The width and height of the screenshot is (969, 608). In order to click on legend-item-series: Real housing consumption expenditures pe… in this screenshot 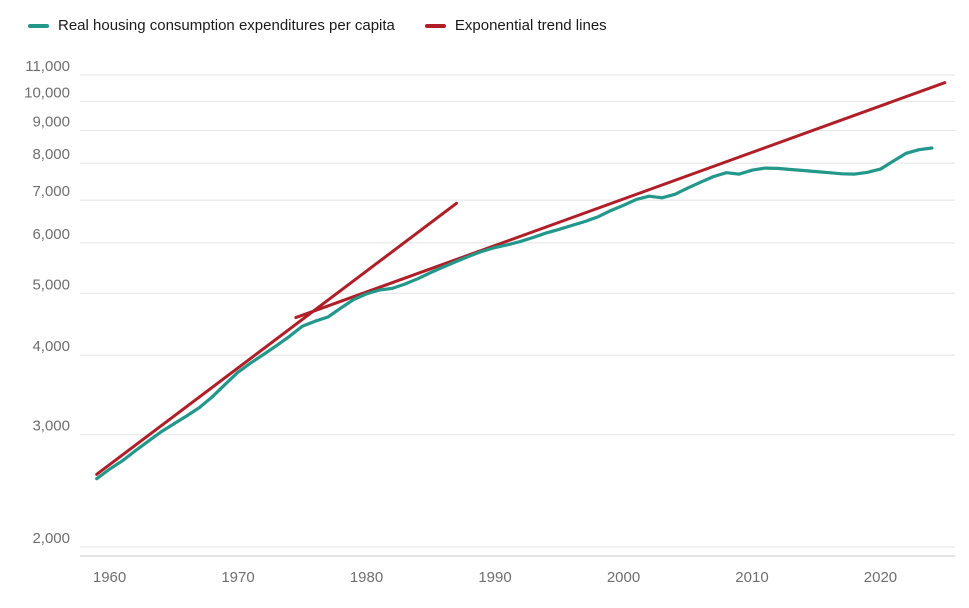, I will do `click(211, 25)`.